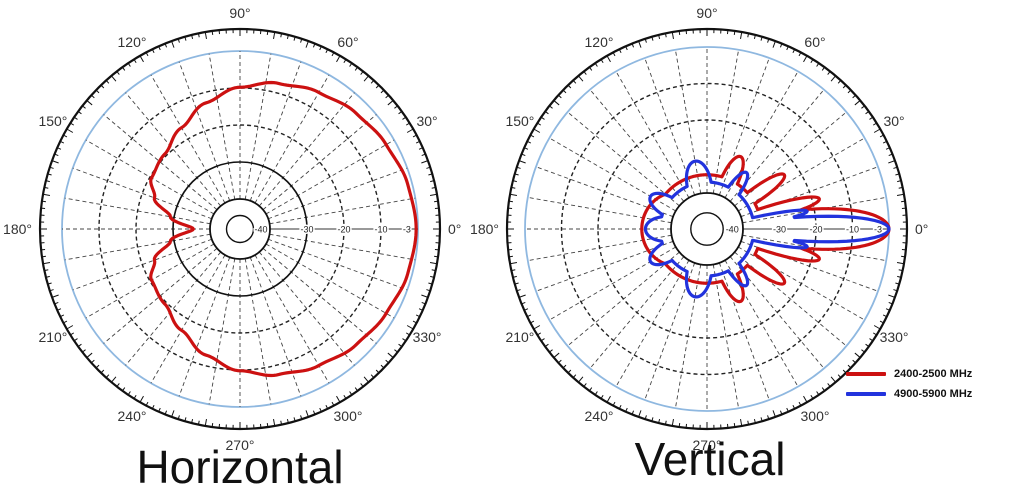 The image size is (1016, 494). I want to click on angle-label: 120°, so click(599, 42).